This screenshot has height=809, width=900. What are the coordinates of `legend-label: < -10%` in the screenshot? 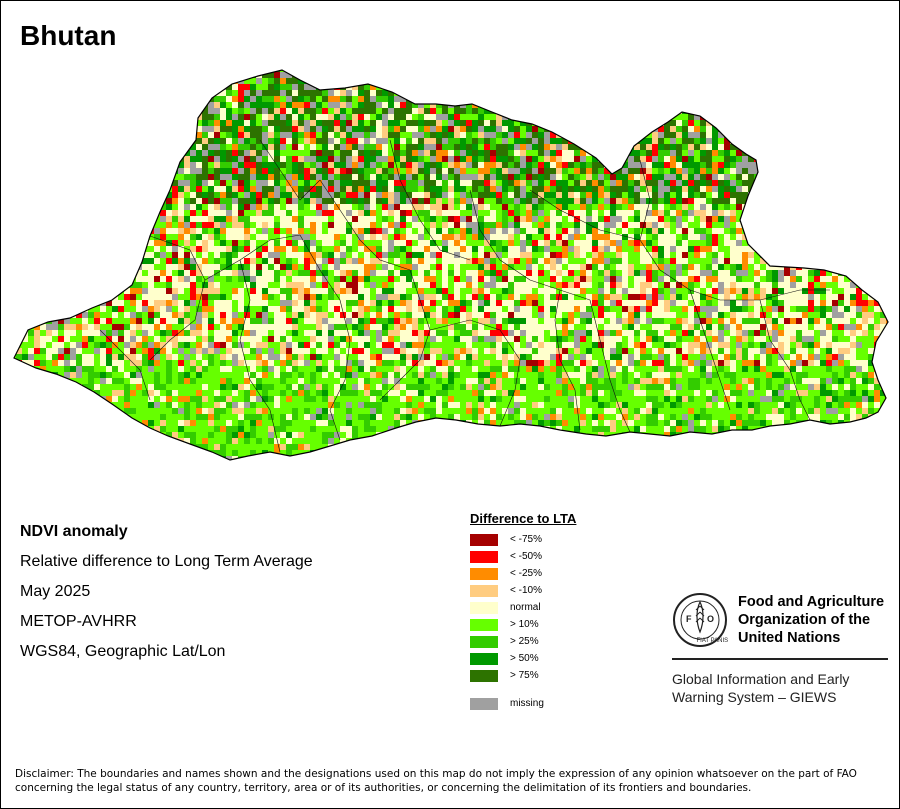 It's located at (526, 590).